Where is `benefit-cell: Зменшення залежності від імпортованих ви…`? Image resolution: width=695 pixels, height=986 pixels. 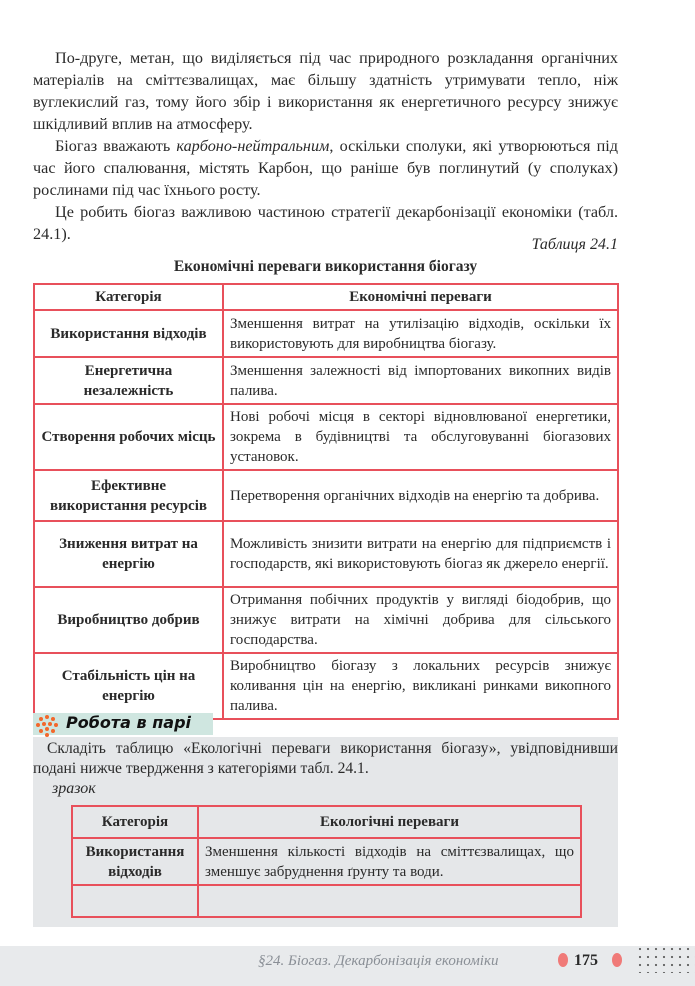
benefit-cell: Зменшення залежності від імпортованих ви… is located at coordinates (420, 380).